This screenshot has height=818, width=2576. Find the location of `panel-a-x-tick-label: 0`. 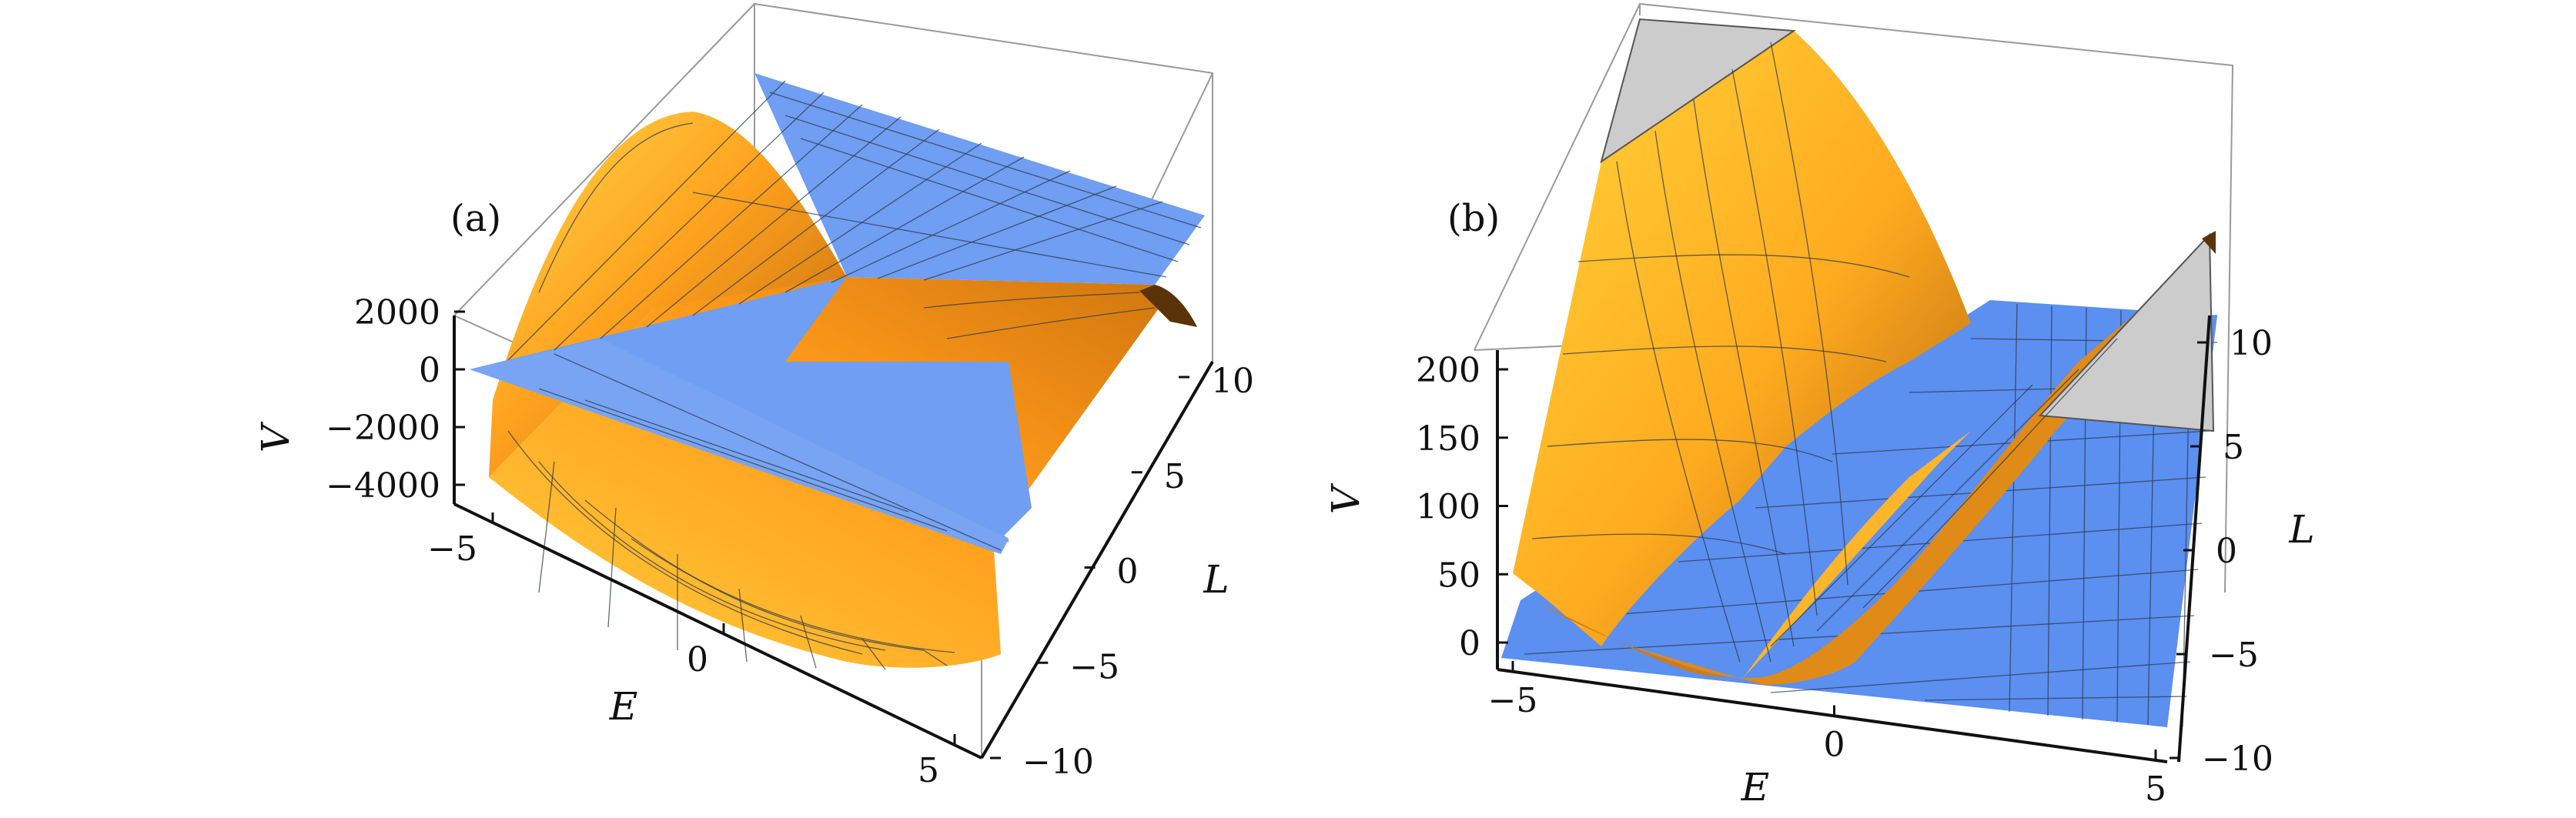

panel-a-x-tick-label: 0 is located at coordinates (697, 659).